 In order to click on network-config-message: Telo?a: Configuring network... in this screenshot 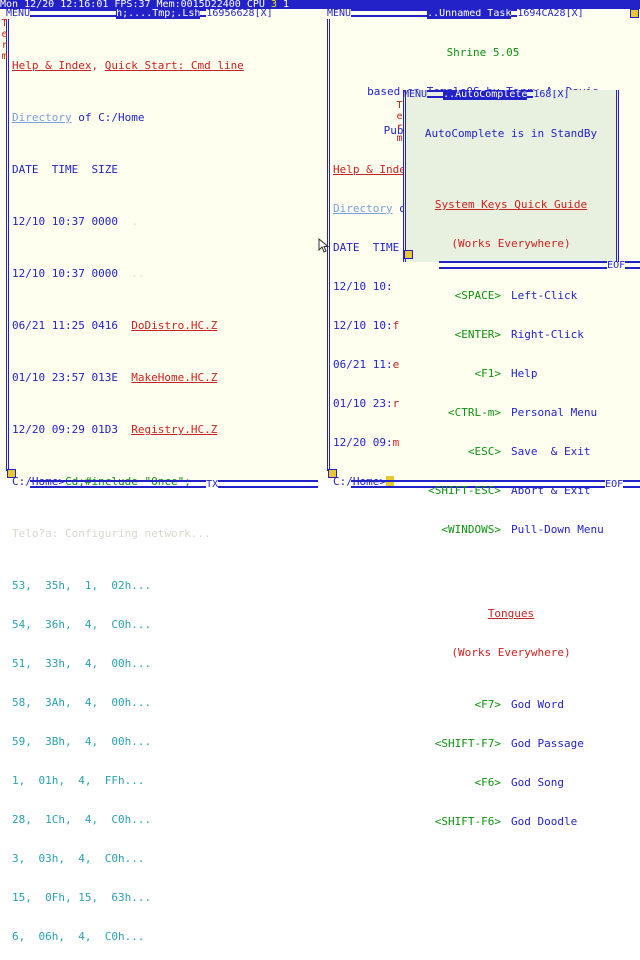, I will do `click(111, 533)`.